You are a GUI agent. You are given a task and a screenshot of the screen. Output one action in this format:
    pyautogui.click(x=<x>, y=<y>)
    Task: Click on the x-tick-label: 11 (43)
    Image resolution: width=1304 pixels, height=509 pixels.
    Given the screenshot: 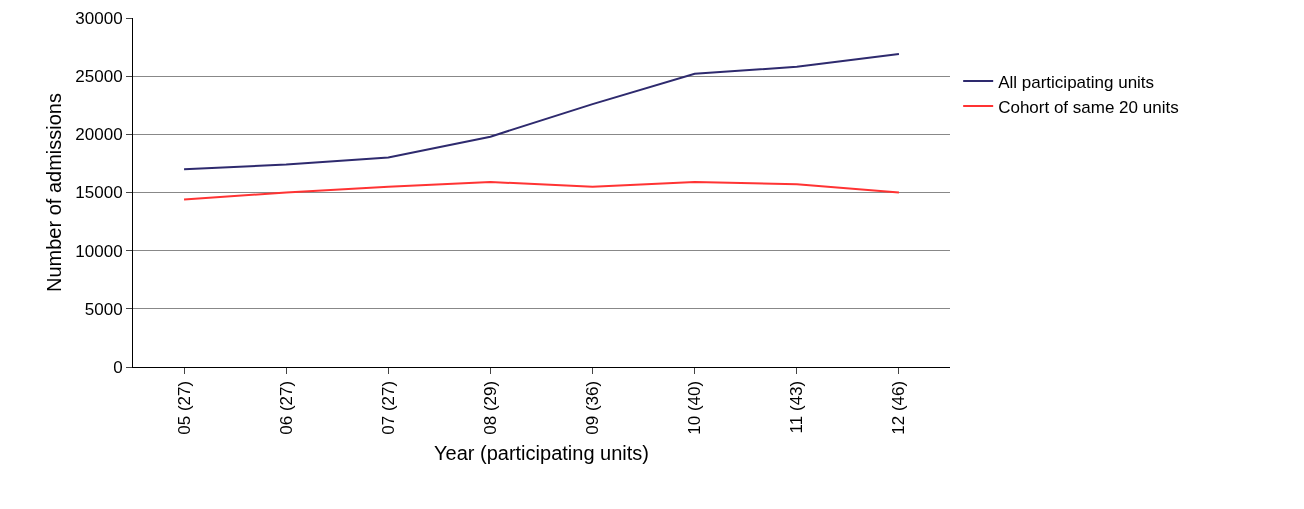 What is the action you would take?
    pyautogui.click(x=797, y=407)
    